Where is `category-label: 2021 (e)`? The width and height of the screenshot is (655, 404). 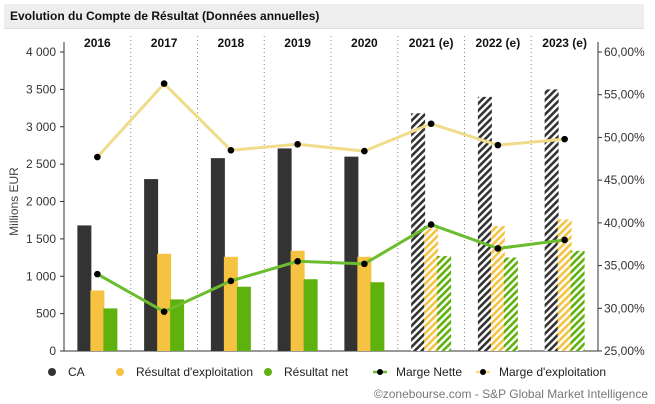 category-label: 2021 (e) is located at coordinates (431, 43).